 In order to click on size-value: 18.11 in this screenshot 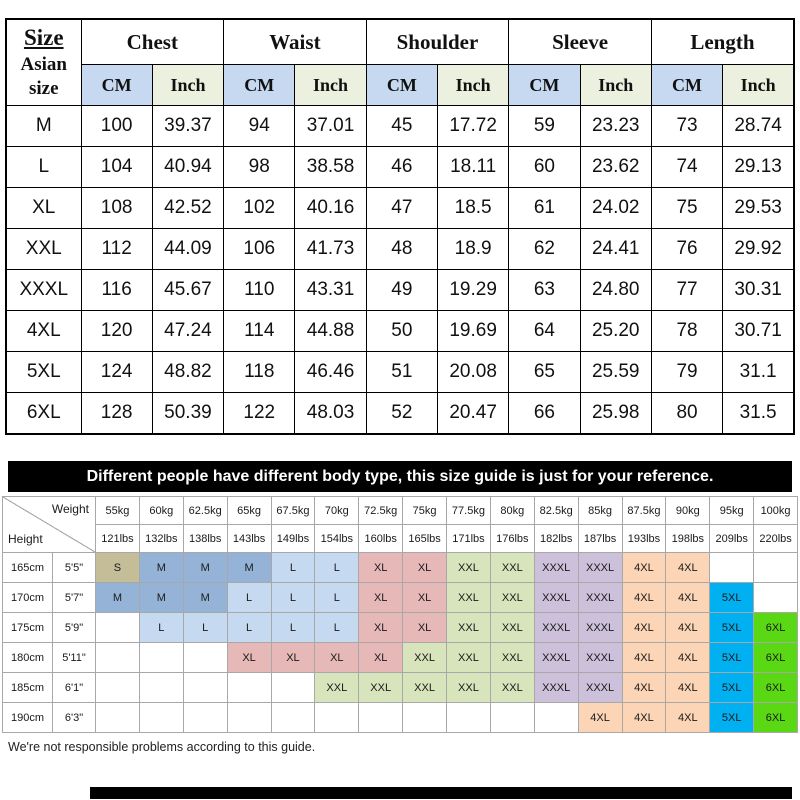, I will do `click(473, 167)`.